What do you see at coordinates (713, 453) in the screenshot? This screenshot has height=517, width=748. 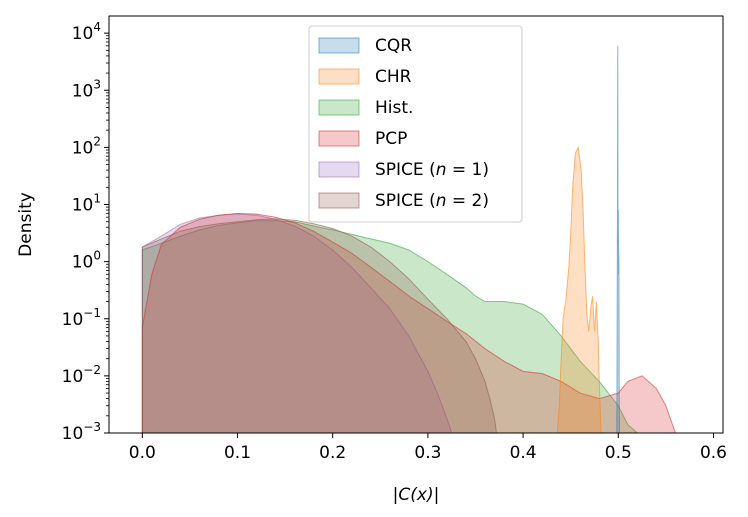 I see `x-tick-label: 0.6` at bounding box center [713, 453].